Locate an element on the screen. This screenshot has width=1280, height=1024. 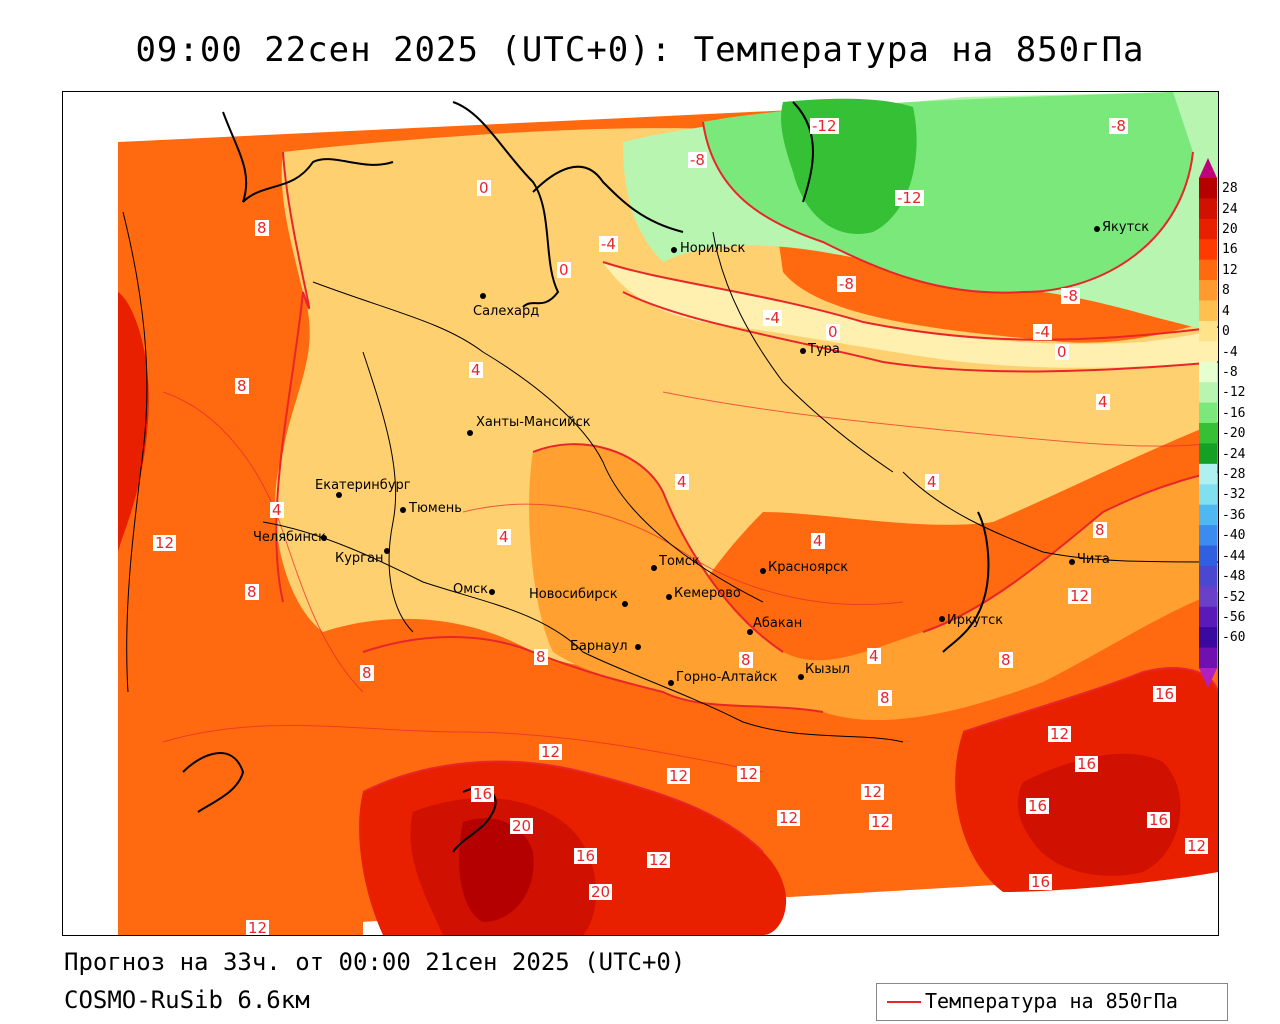
colorbar-tick-label: -44 is located at coordinates (1234, 556).